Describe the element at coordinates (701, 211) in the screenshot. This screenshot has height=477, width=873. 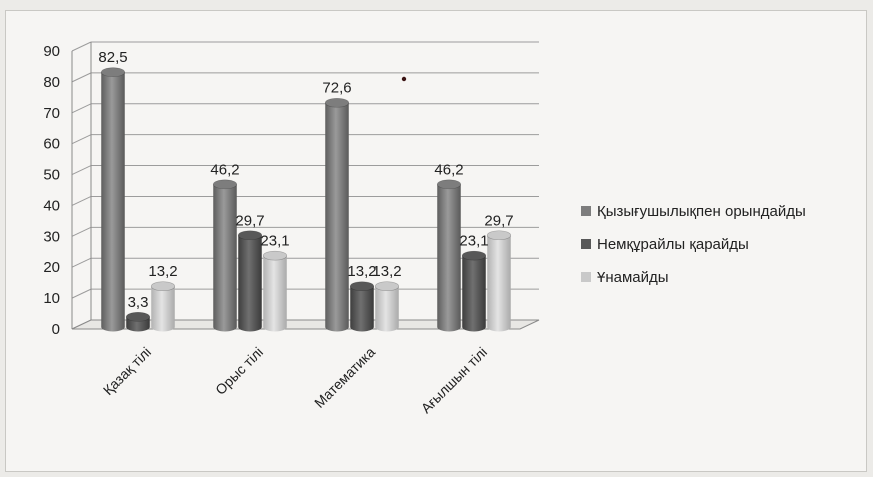
I see `legend-label: Қызығушылықпен орындайды` at that location.